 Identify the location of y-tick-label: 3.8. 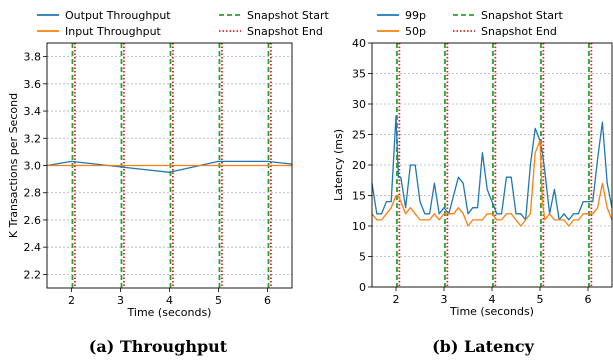
(33, 57).